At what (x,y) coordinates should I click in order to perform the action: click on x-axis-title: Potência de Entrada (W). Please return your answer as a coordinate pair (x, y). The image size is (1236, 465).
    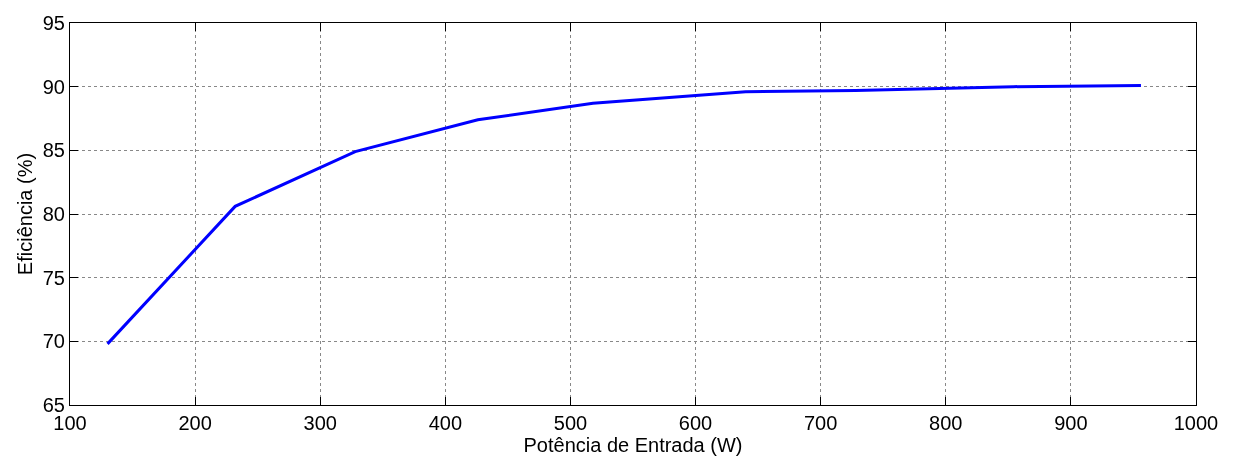
    Looking at the image, I should click on (633, 445).